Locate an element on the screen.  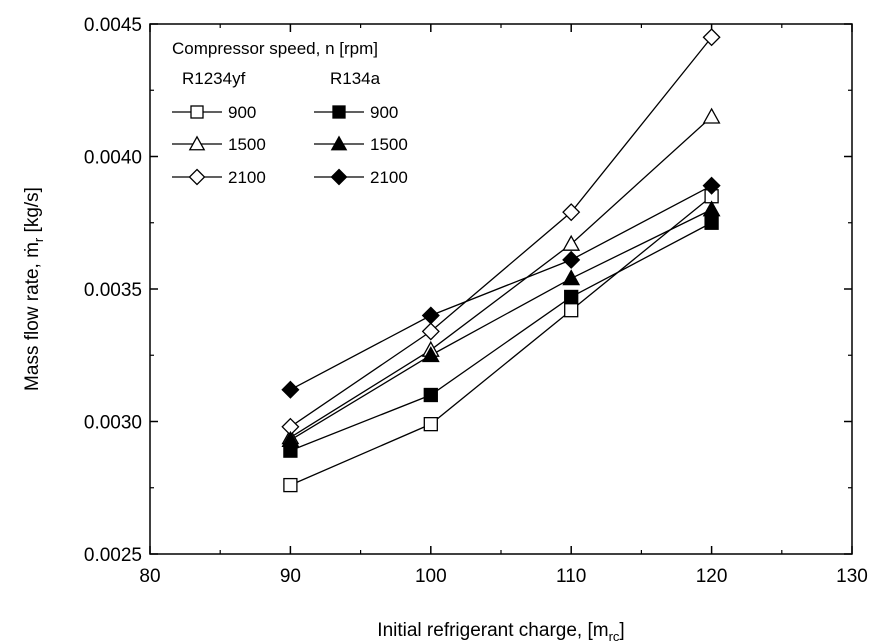
y-tick-label: 0.0045 is located at coordinates (113, 25).